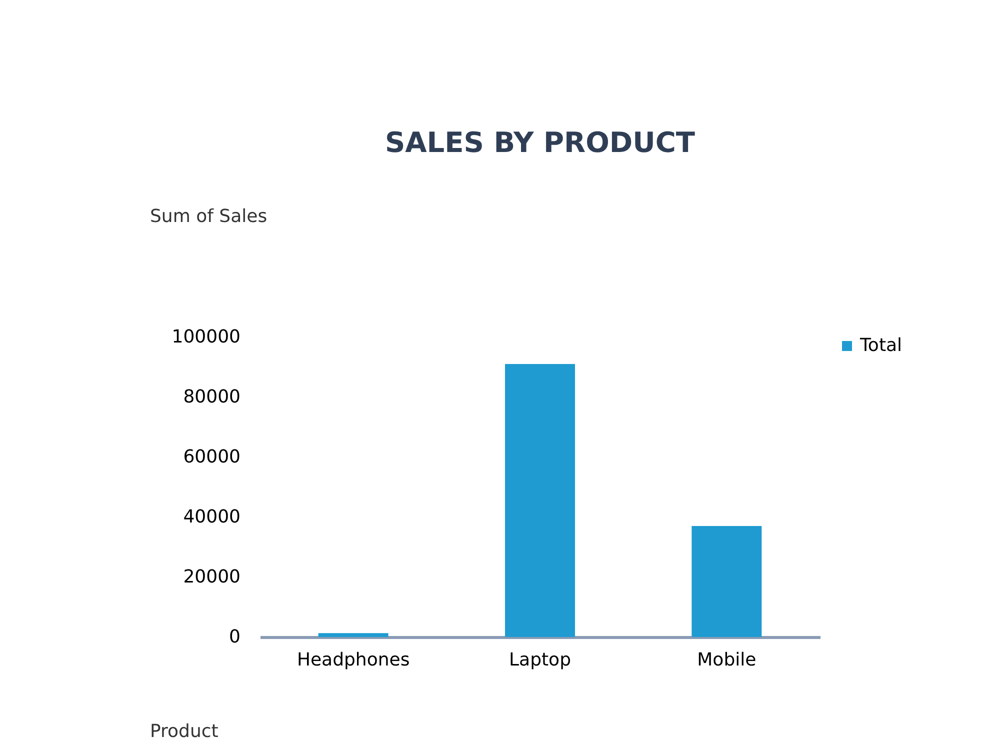 The width and height of the screenshot is (1000, 750). Describe the element at coordinates (209, 216) in the screenshot. I see `text: Sum of Sales` at that location.